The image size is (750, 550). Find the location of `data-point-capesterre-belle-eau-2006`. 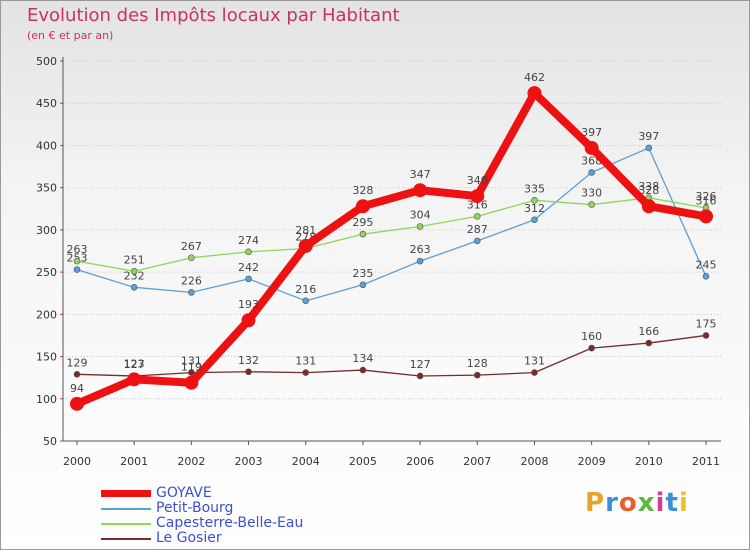

data-point-capesterre-belle-eau-2006 is located at coordinates (420, 226).